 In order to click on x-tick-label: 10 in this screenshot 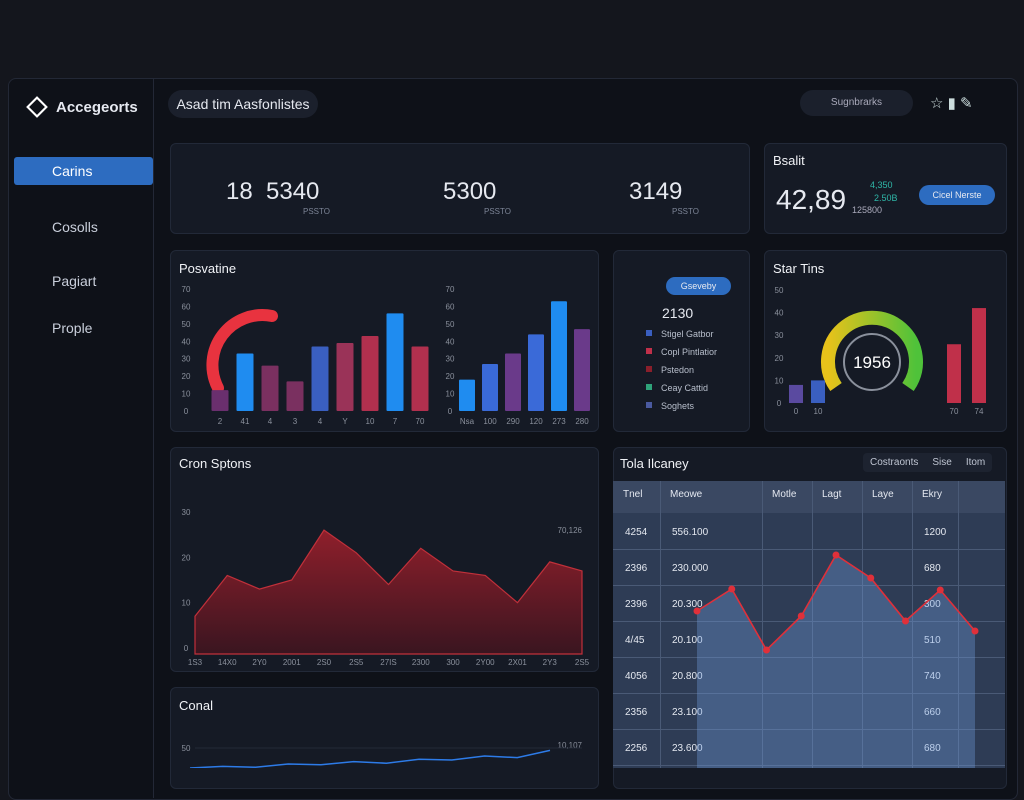, I will do `click(818, 411)`.